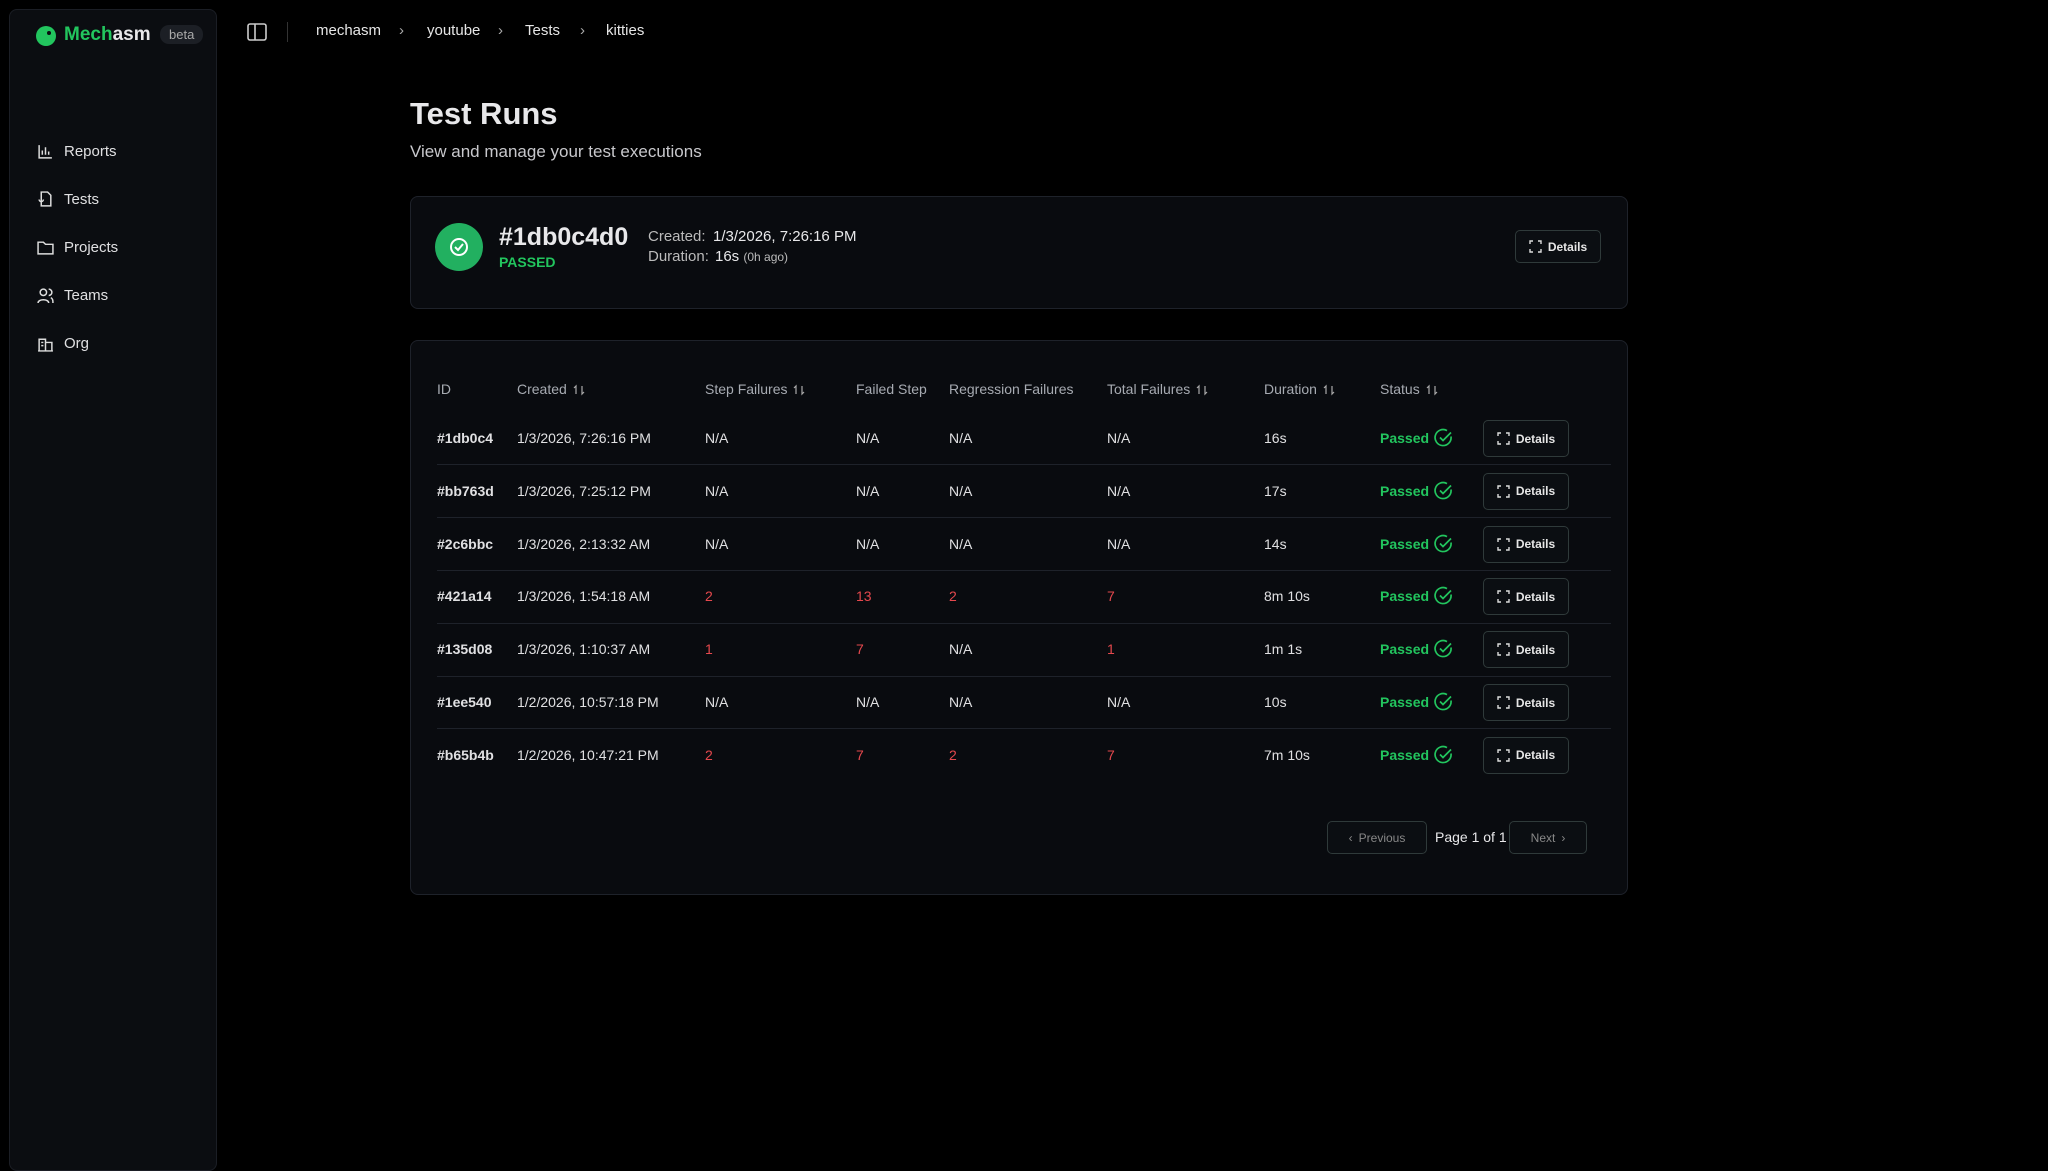 The image size is (2048, 1171). I want to click on brand: Mechasm, so click(107, 35).